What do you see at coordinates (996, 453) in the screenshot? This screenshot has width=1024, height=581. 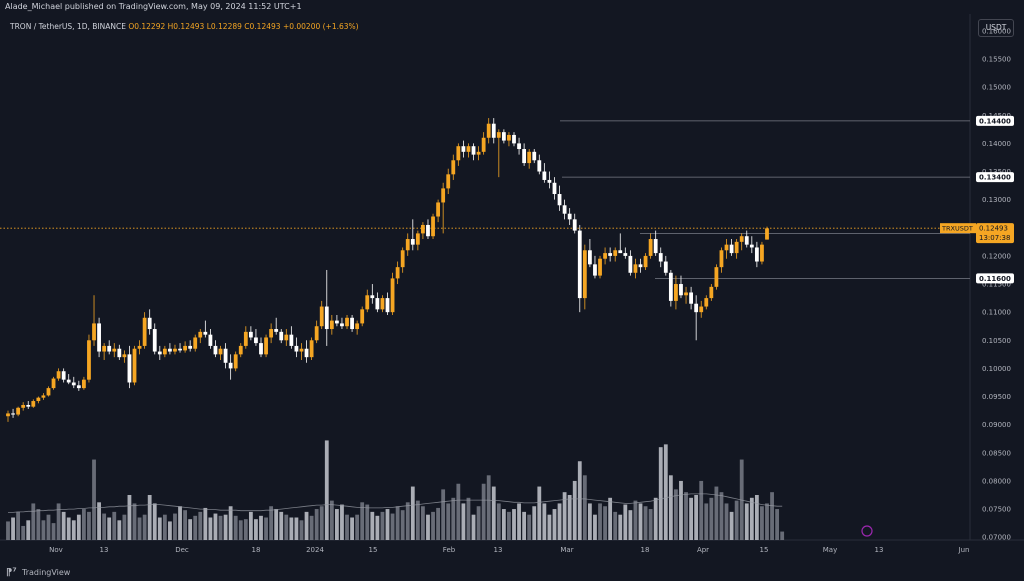 I see `y-tick-label: 0.08500` at bounding box center [996, 453].